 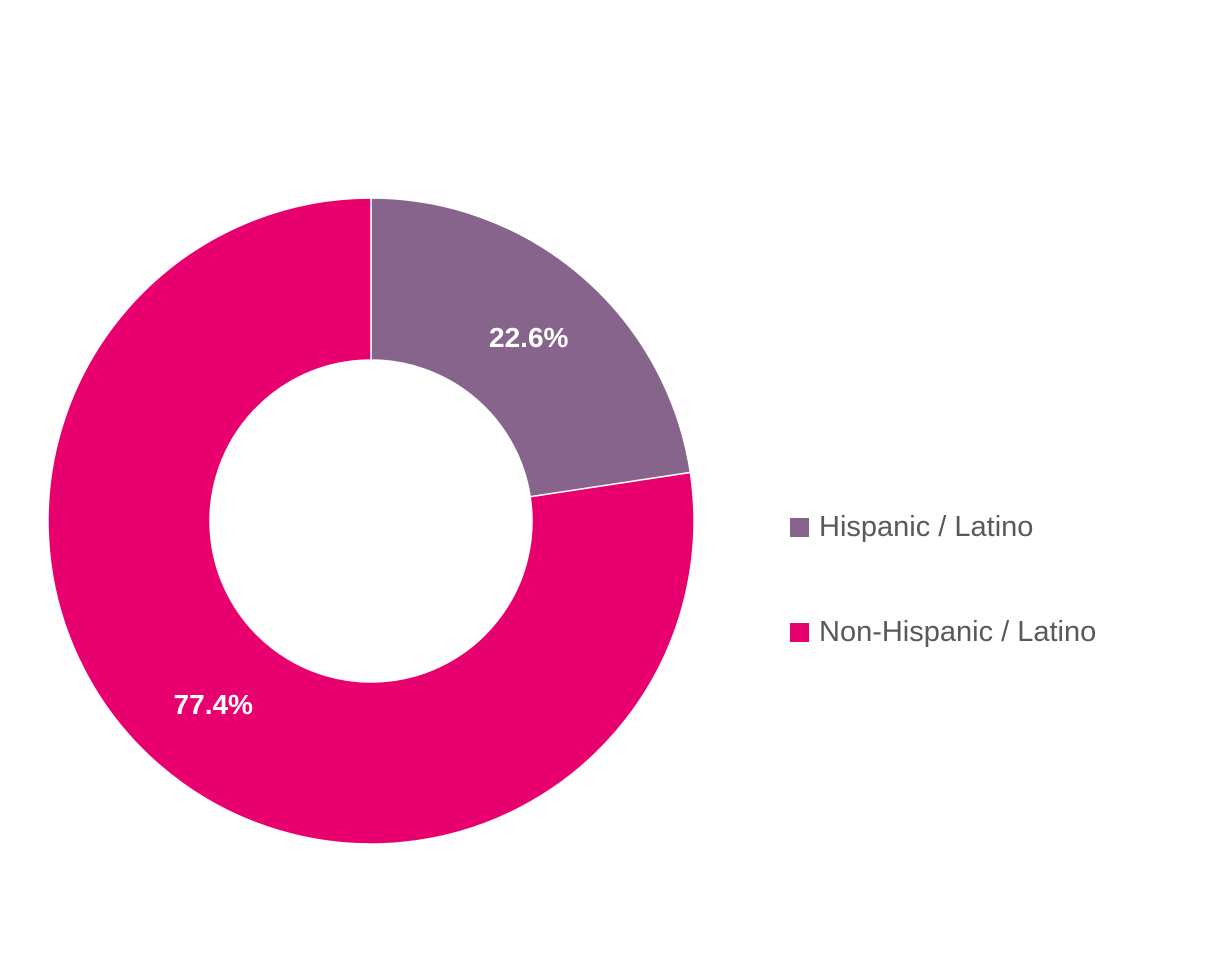 I want to click on legend-item-hispanic-latino: Hispanic / Latino, so click(x=943, y=527).